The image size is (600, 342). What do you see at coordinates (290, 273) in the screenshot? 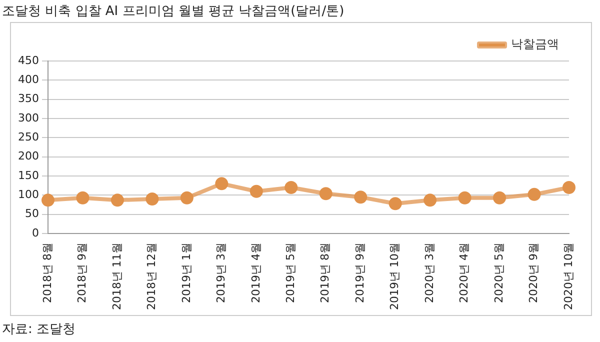
I see `x-tick-label: 2019년 5월` at bounding box center [290, 273].